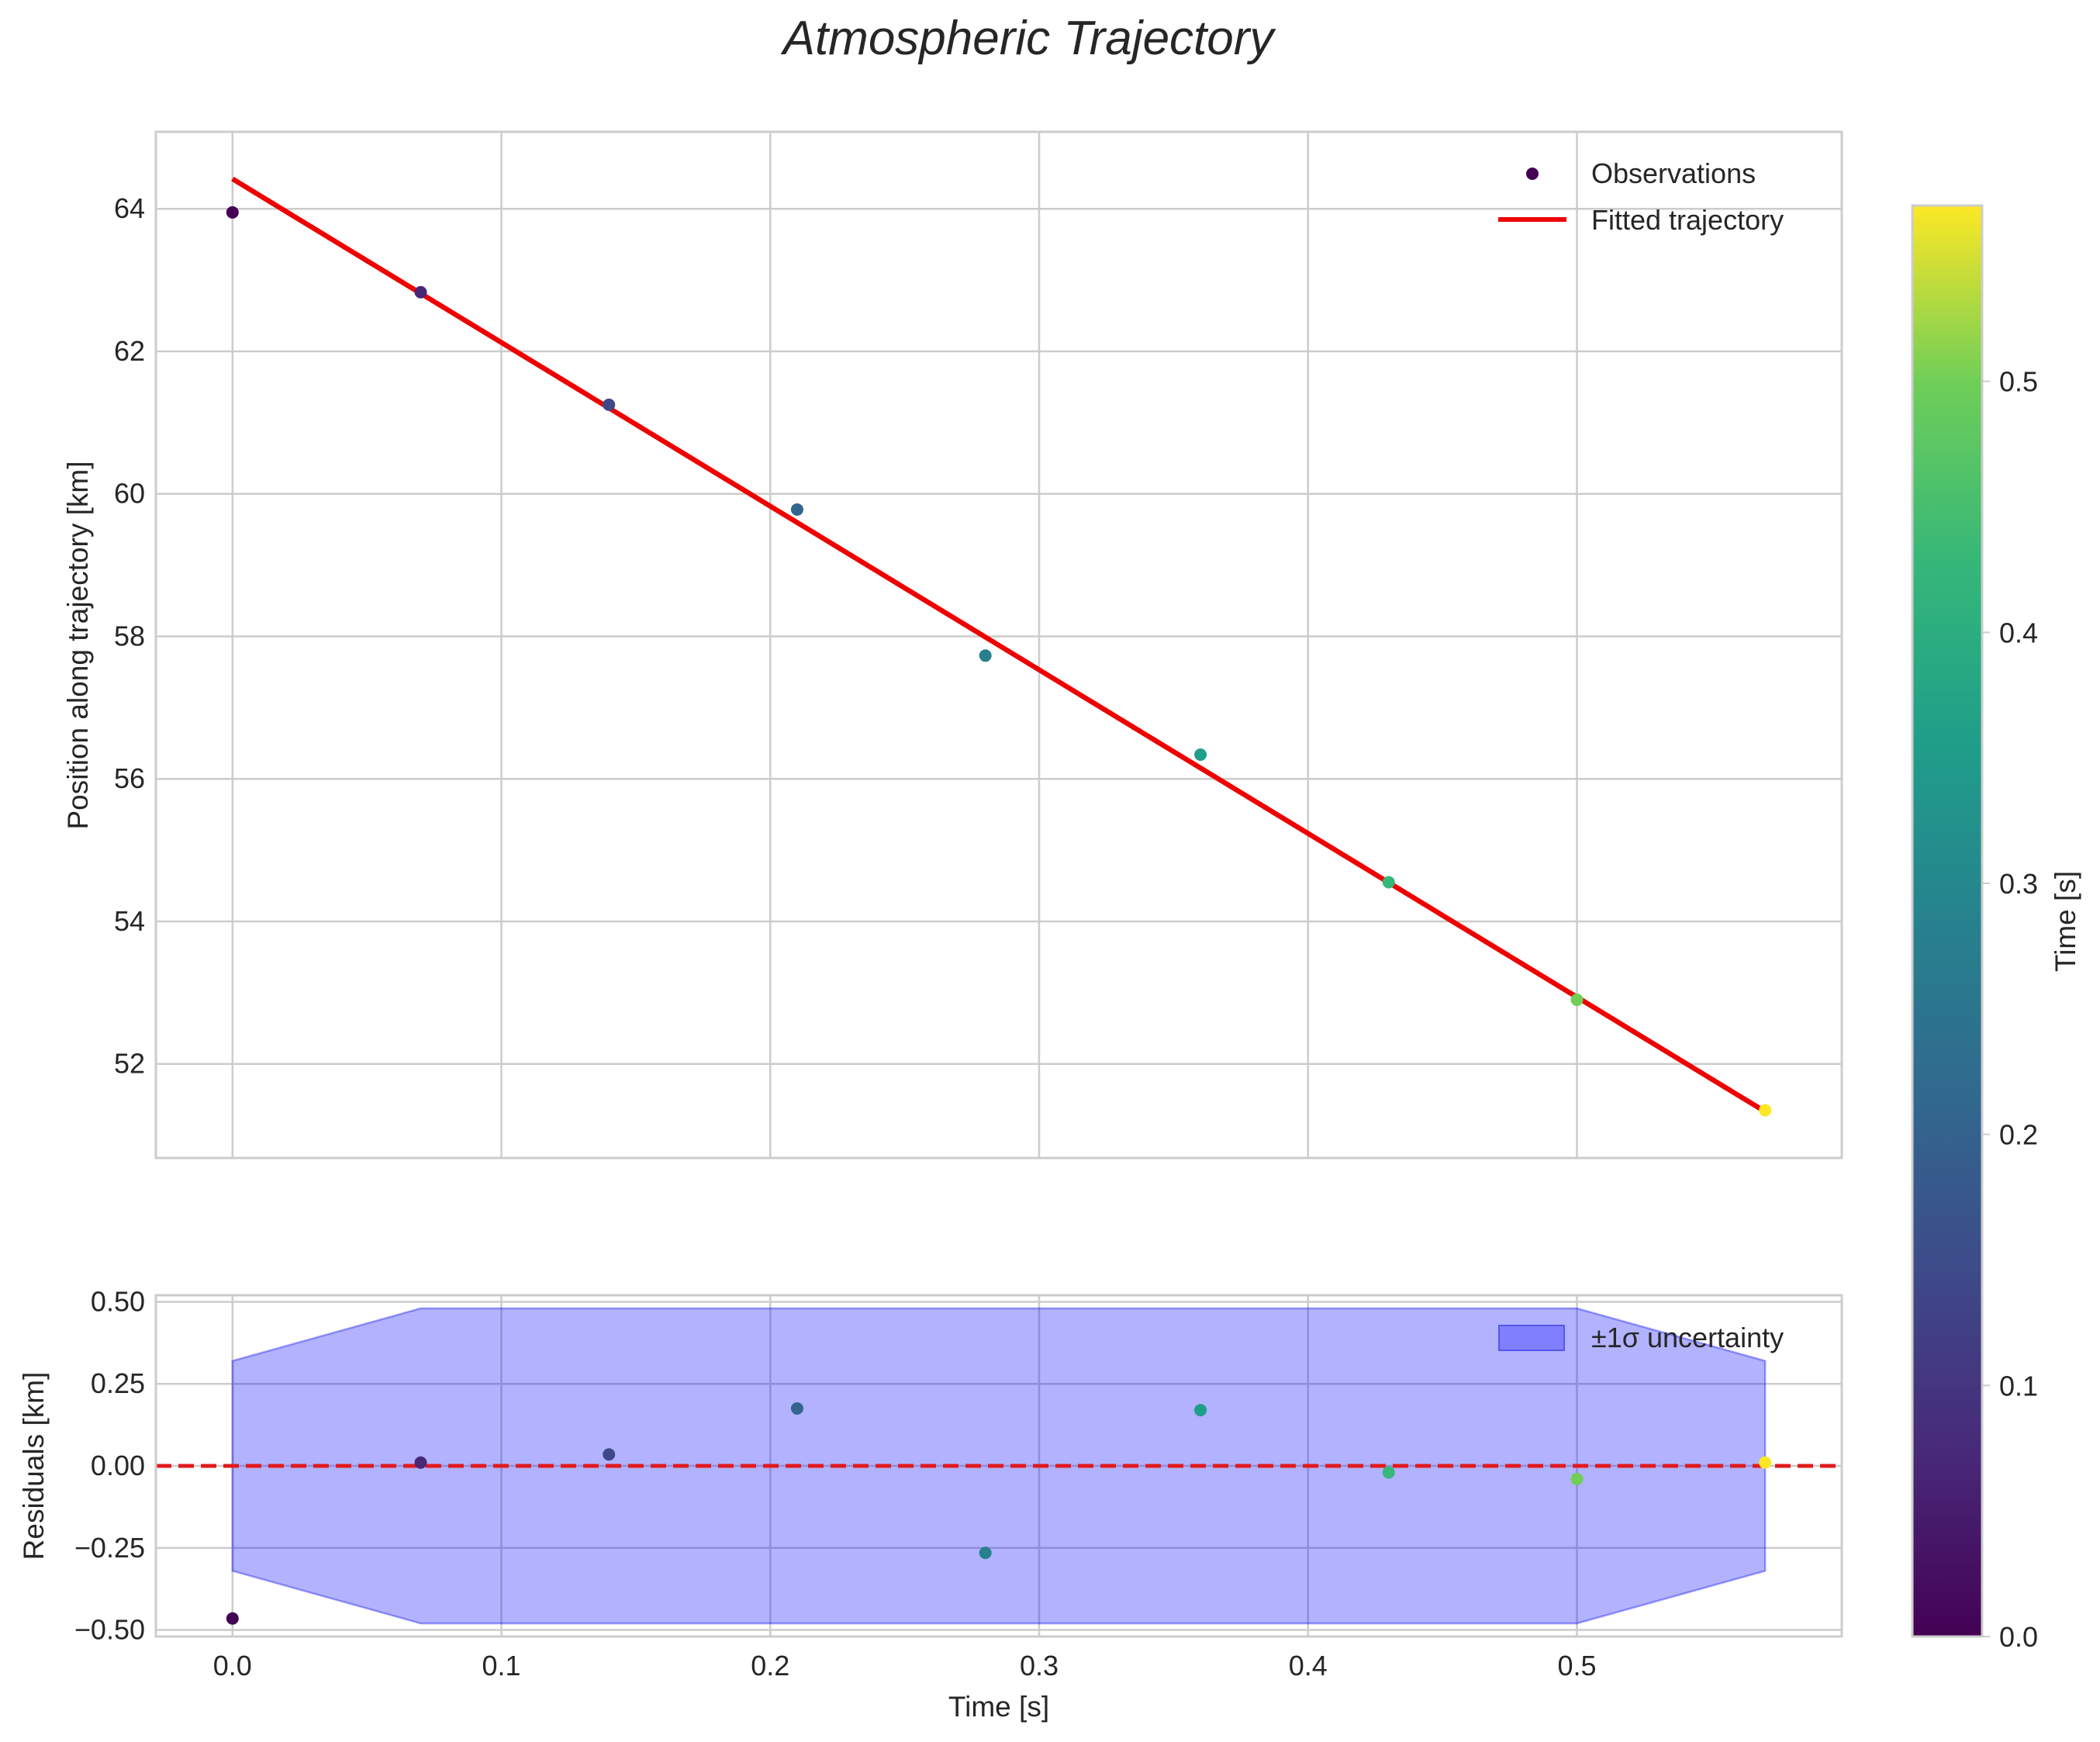  Describe the element at coordinates (129, 494) in the screenshot. I see `main-y-tick-label: 60` at that location.